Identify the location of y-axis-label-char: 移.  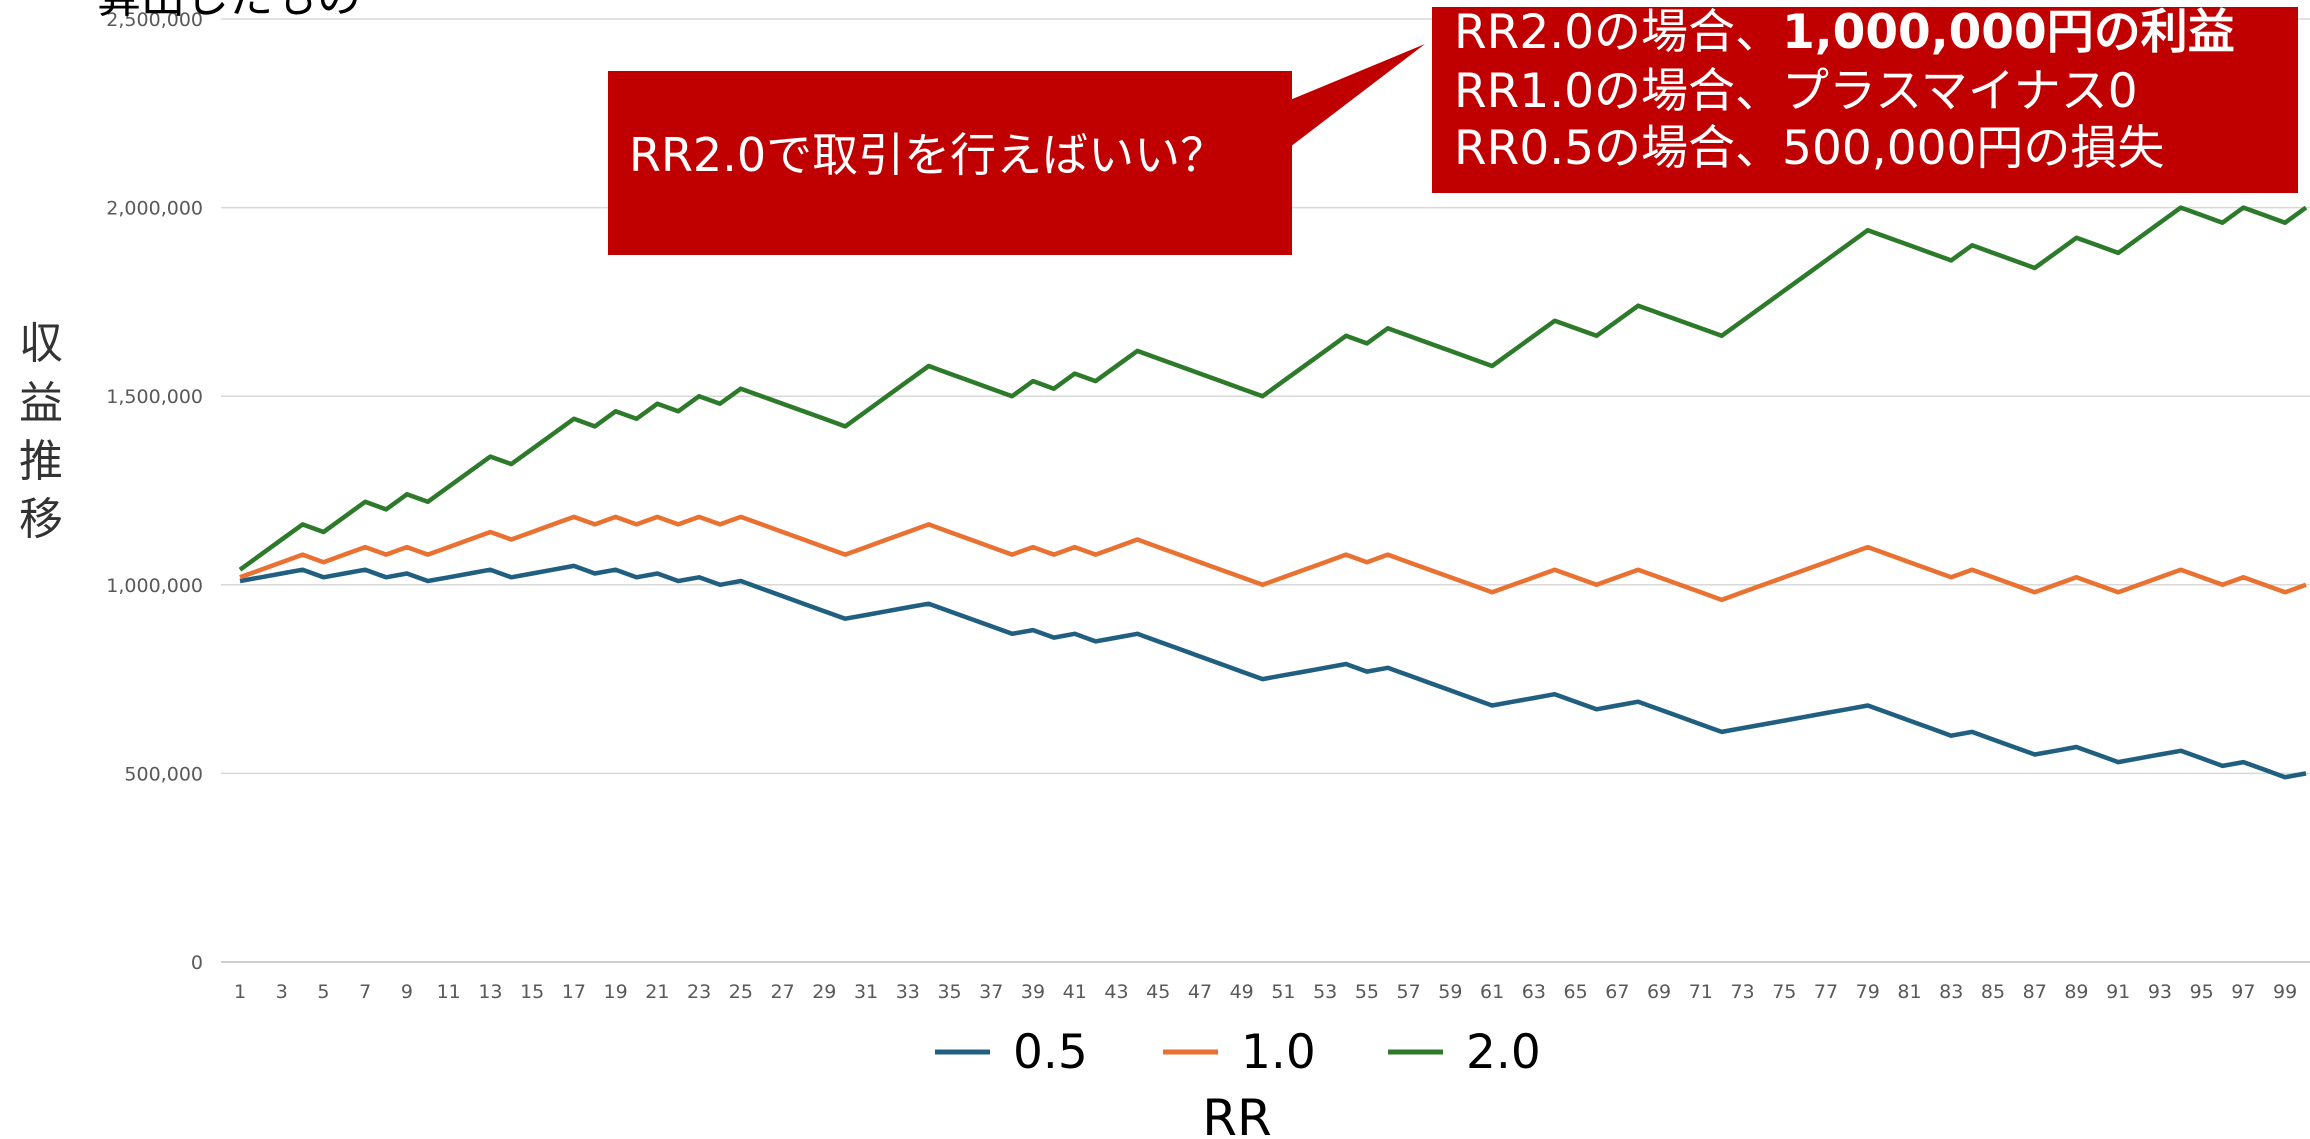
(41, 519).